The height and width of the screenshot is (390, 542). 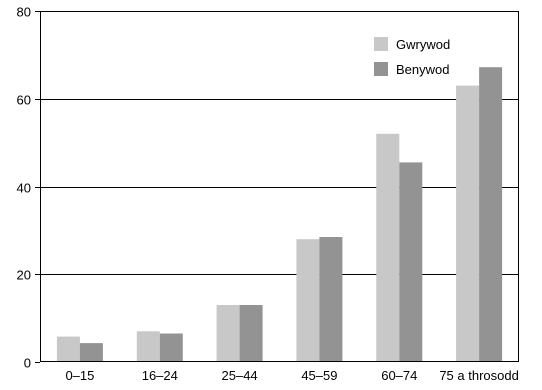 I want to click on x-tick-label-2: 25–44, so click(x=240, y=375).